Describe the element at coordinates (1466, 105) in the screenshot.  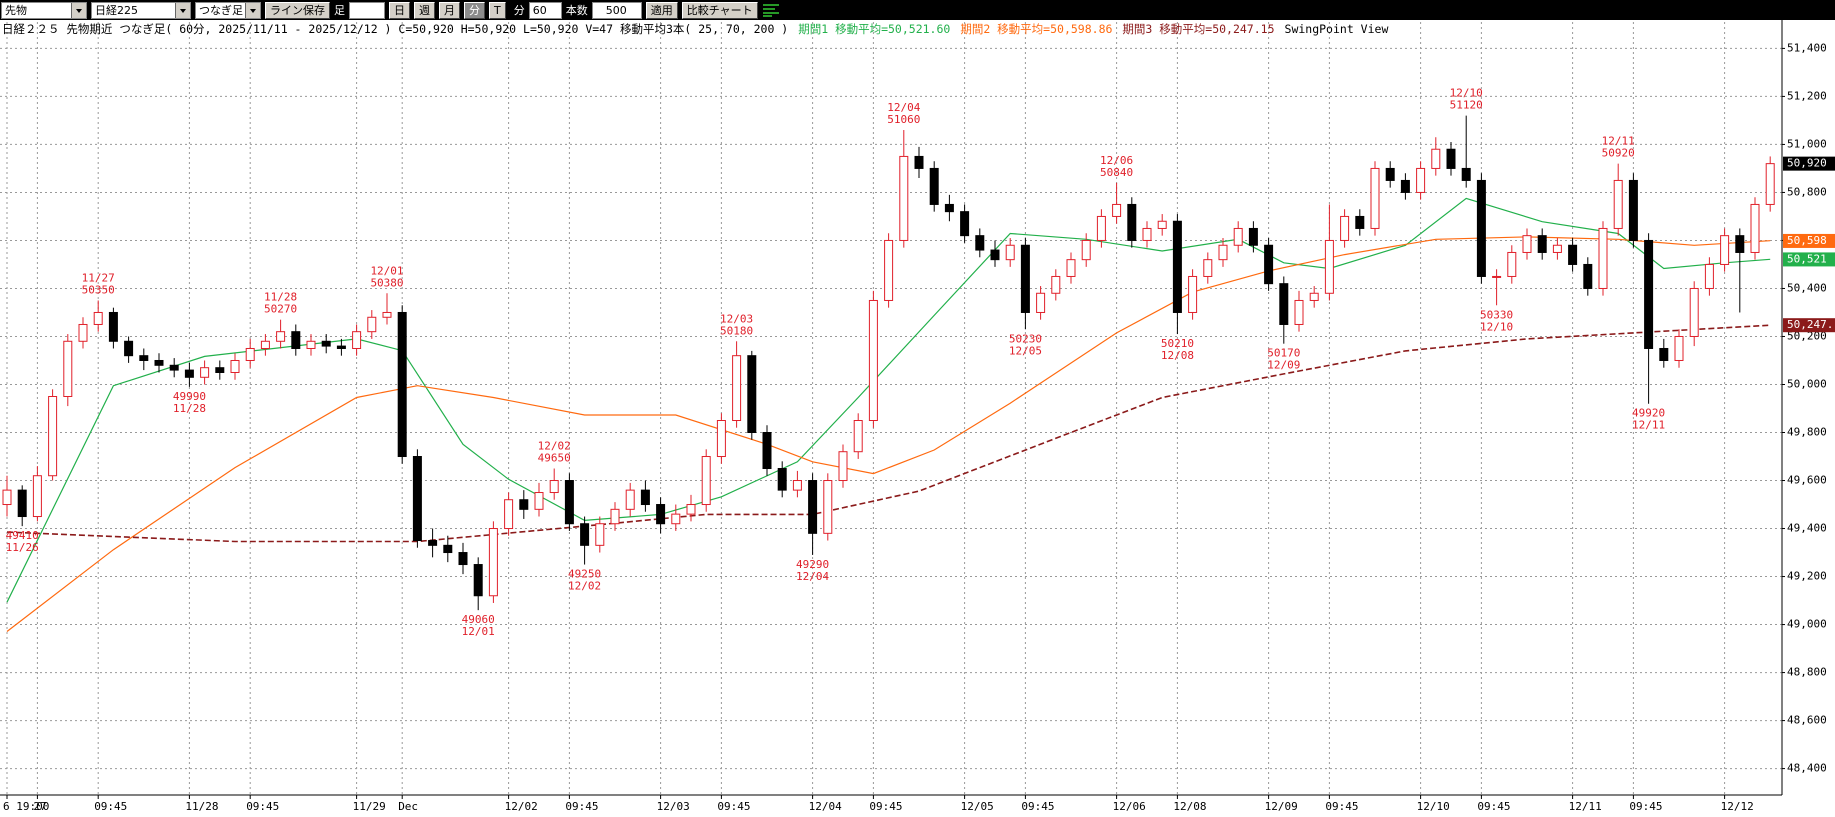
I see `swing-value: 51120` at that location.